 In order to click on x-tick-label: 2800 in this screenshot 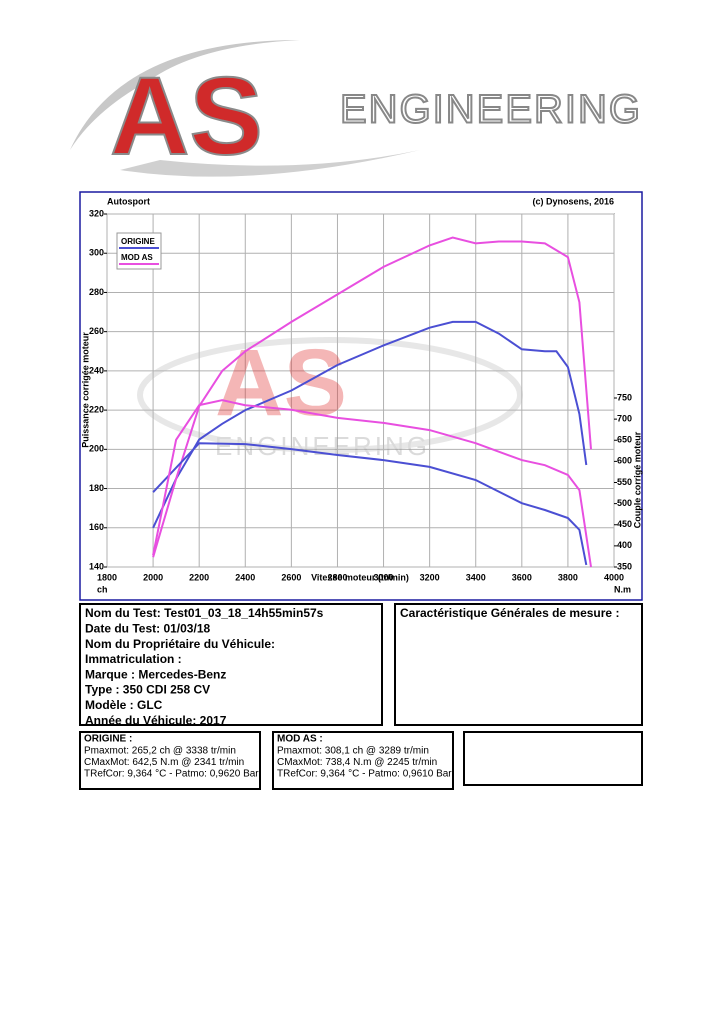, I will do `click(337, 577)`.